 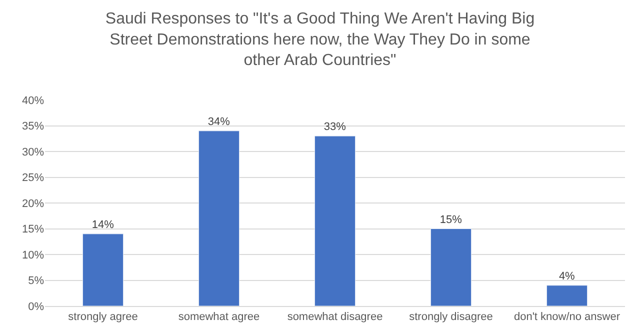 What do you see at coordinates (36, 306) in the screenshot?
I see `y-tick-label: 0%` at bounding box center [36, 306].